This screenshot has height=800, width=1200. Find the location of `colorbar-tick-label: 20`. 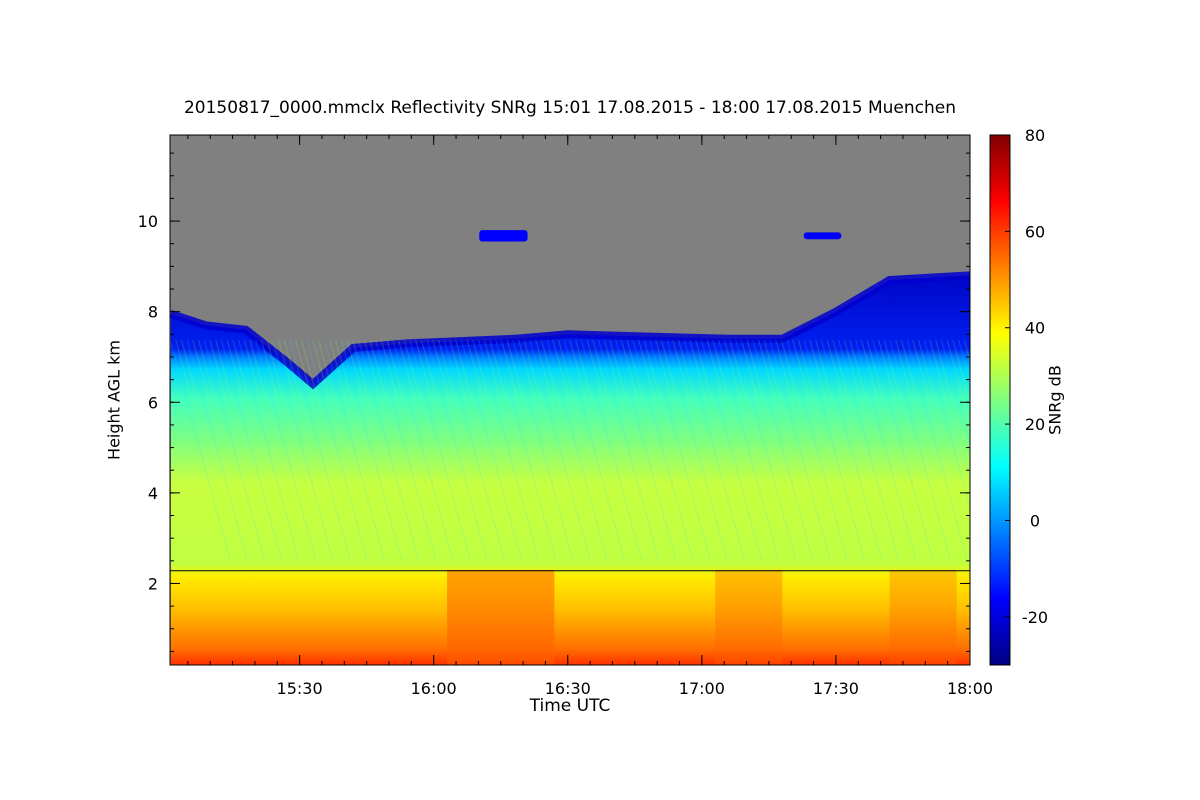

colorbar-tick-label: 20 is located at coordinates (1035, 424).